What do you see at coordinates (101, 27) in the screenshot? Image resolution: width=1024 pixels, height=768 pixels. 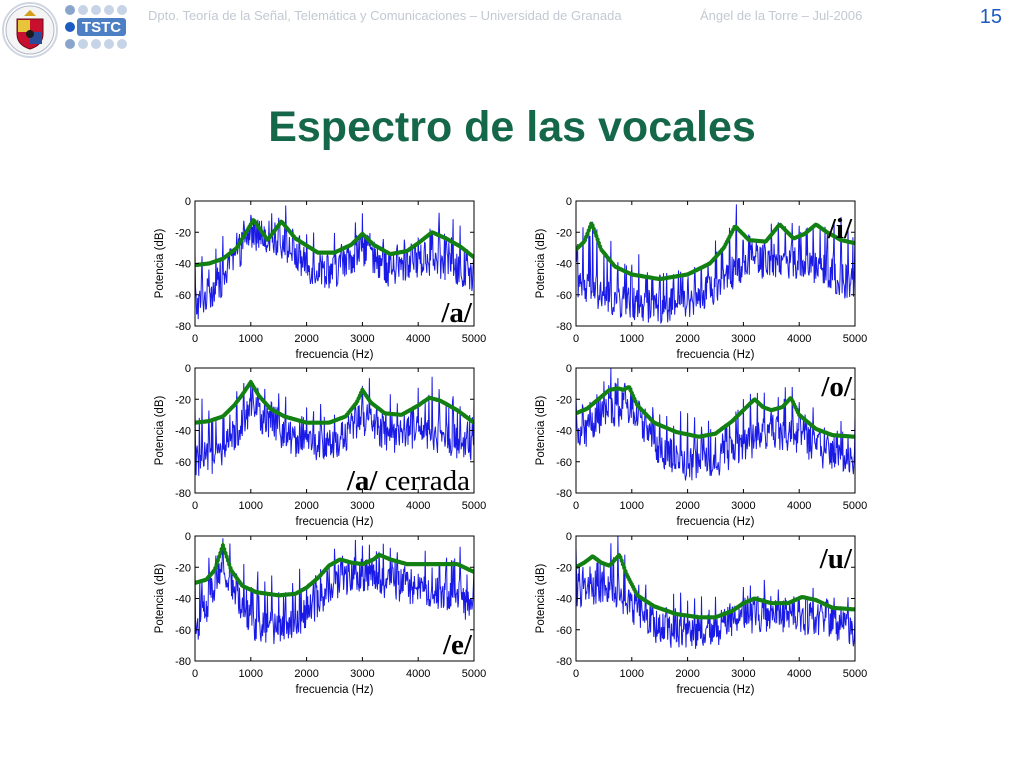 I see `tstc-logo-text: TSTC` at bounding box center [101, 27].